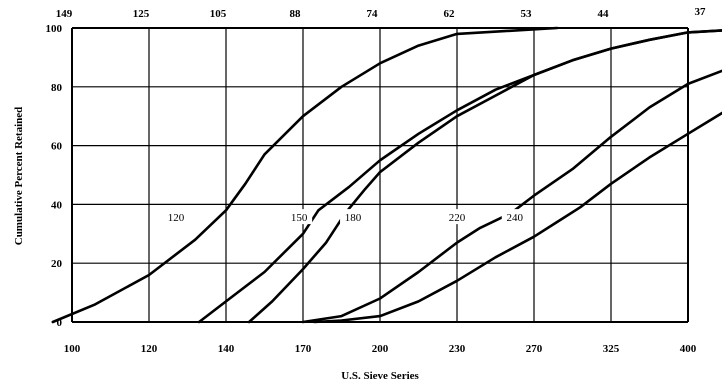  Describe the element at coordinates (303, 349) in the screenshot. I see `x-tick-label: 170` at that location.